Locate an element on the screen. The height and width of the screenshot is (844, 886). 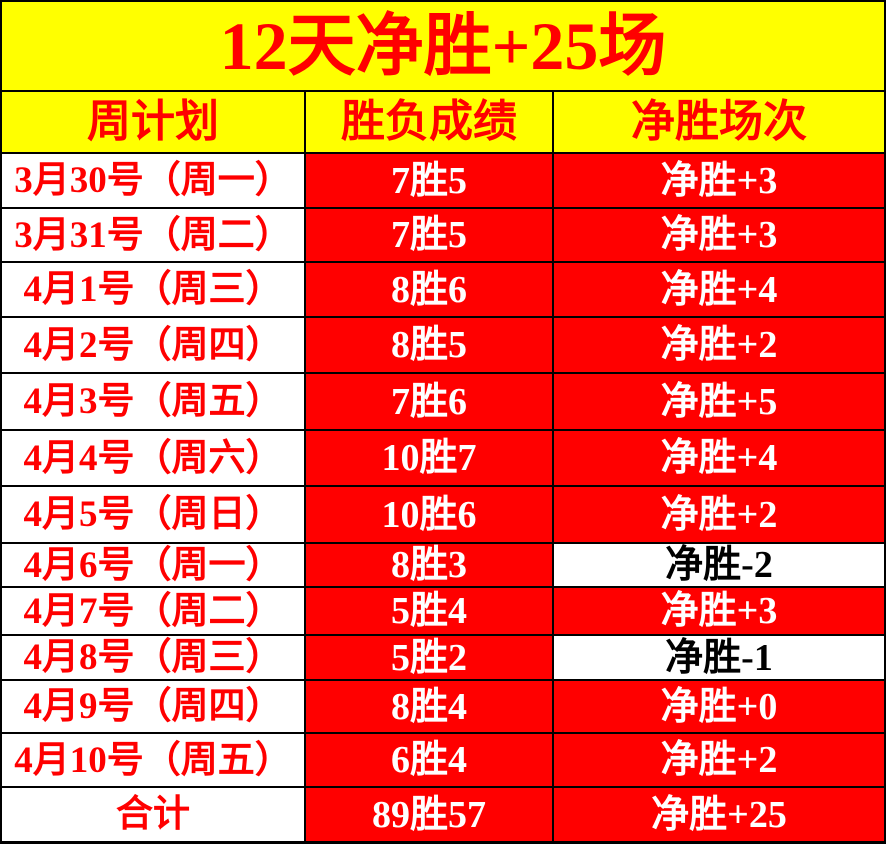
plan-cell: 3月30号（周一） is located at coordinates (153, 180).